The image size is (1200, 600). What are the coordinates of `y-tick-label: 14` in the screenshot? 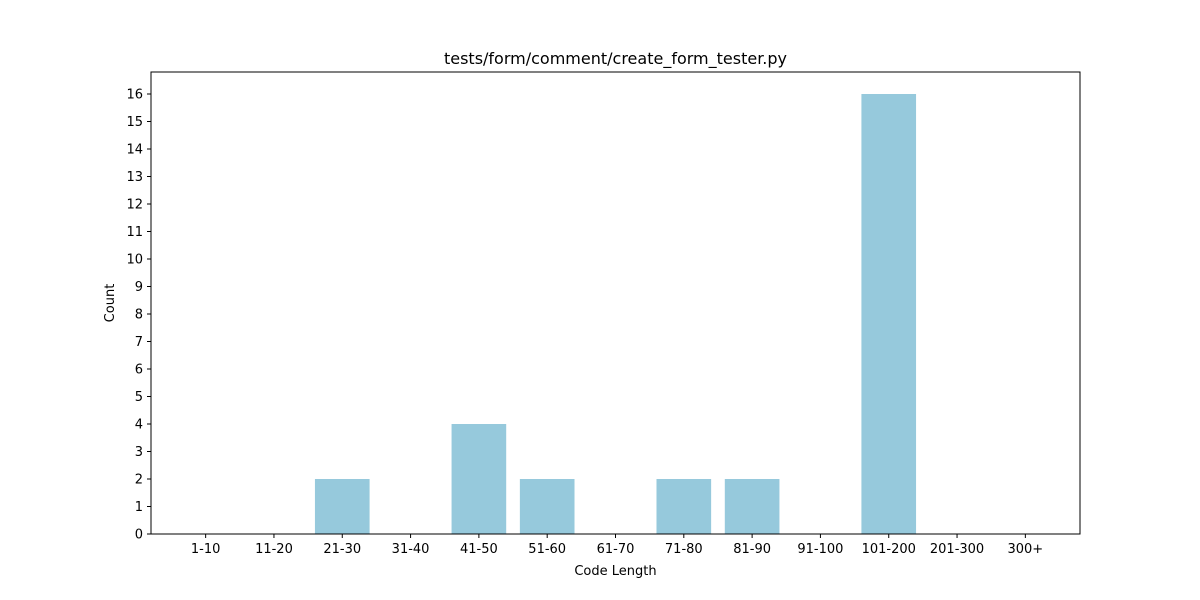 It's located at (134, 150).